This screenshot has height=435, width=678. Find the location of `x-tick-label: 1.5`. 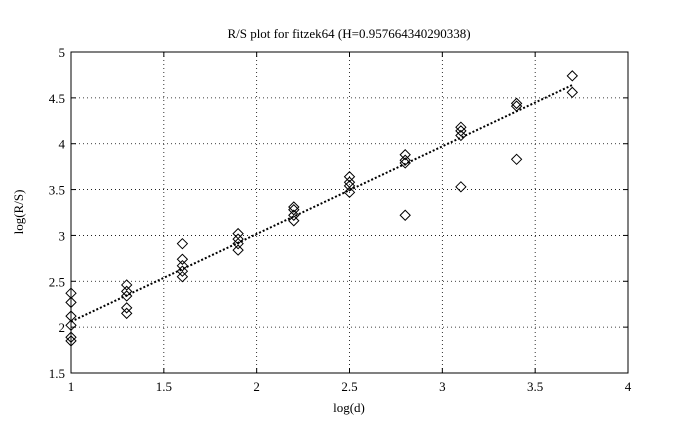

x-tick-label: 1.5 is located at coordinates (164, 386).